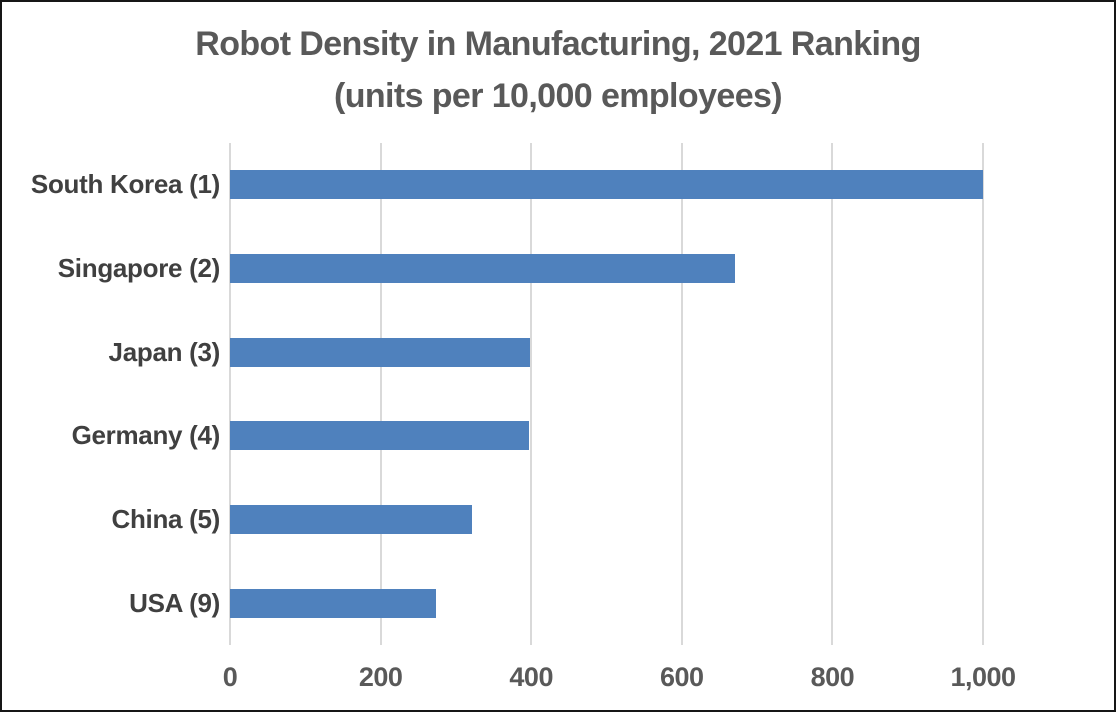  I want to click on gridline-1,000, so click(983, 394).